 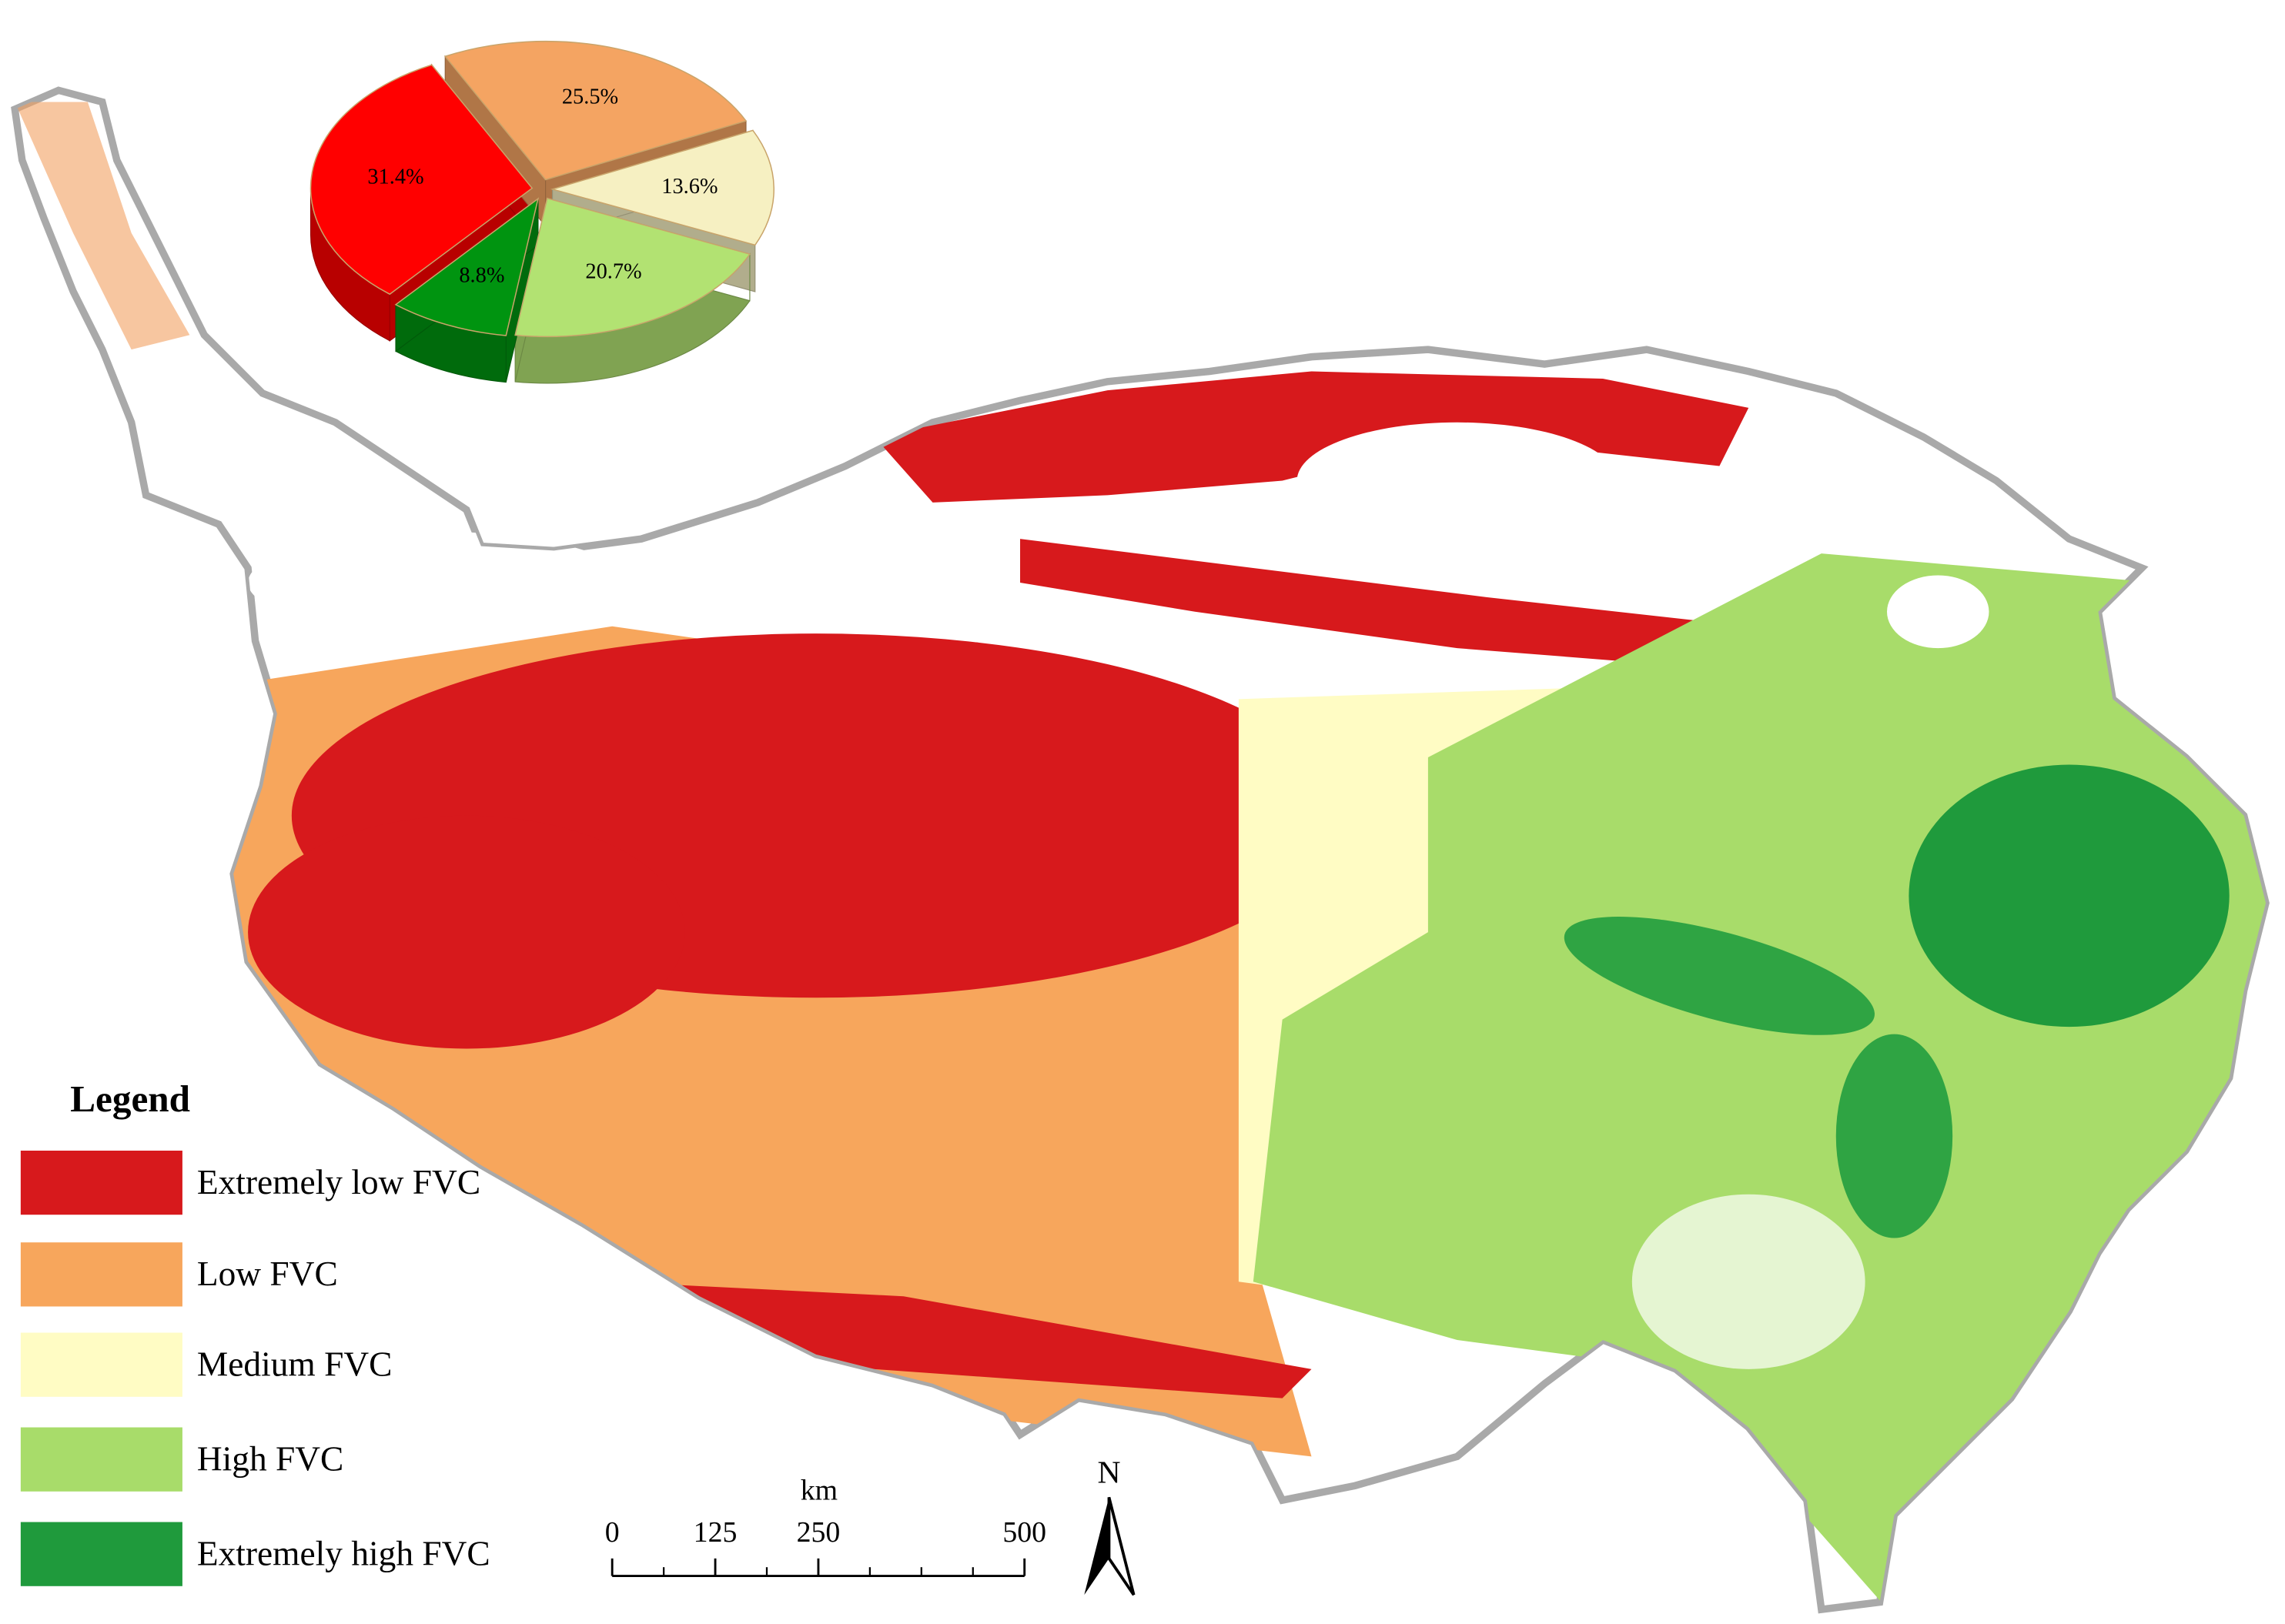 What do you see at coordinates (103, 226) in the screenshot?
I see `low-fvc-area` at bounding box center [103, 226].